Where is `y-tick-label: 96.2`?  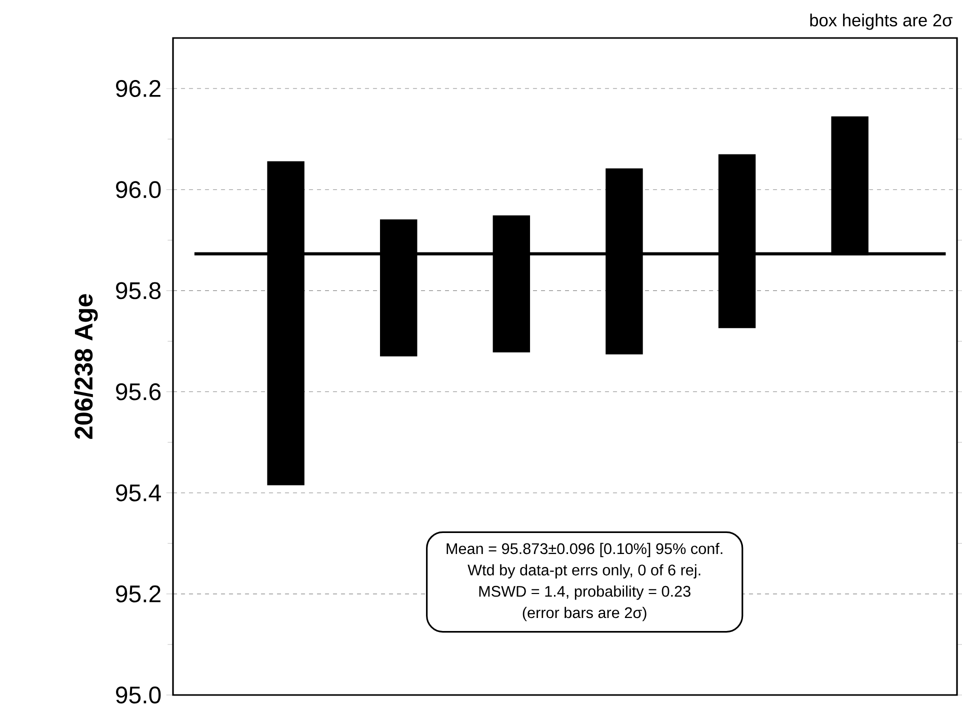 y-tick-label: 96.2 is located at coordinates (138, 89).